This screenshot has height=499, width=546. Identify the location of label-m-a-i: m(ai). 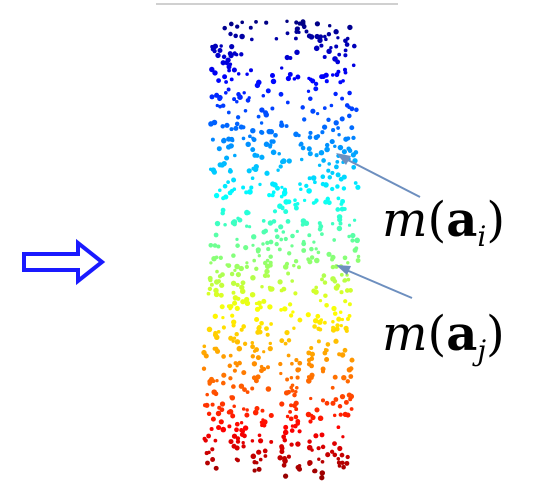
(443, 223).